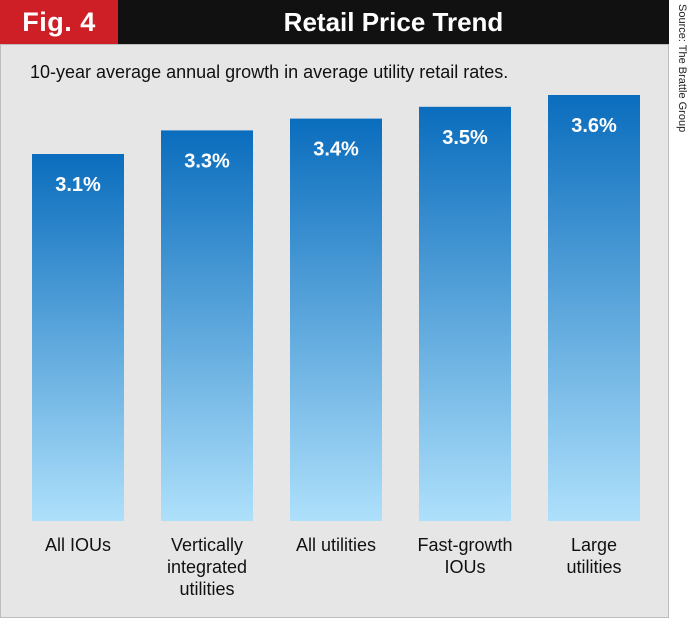 This screenshot has width=700, height=620. Describe the element at coordinates (336, 545) in the screenshot. I see `category-label-3: All utilities` at that location.